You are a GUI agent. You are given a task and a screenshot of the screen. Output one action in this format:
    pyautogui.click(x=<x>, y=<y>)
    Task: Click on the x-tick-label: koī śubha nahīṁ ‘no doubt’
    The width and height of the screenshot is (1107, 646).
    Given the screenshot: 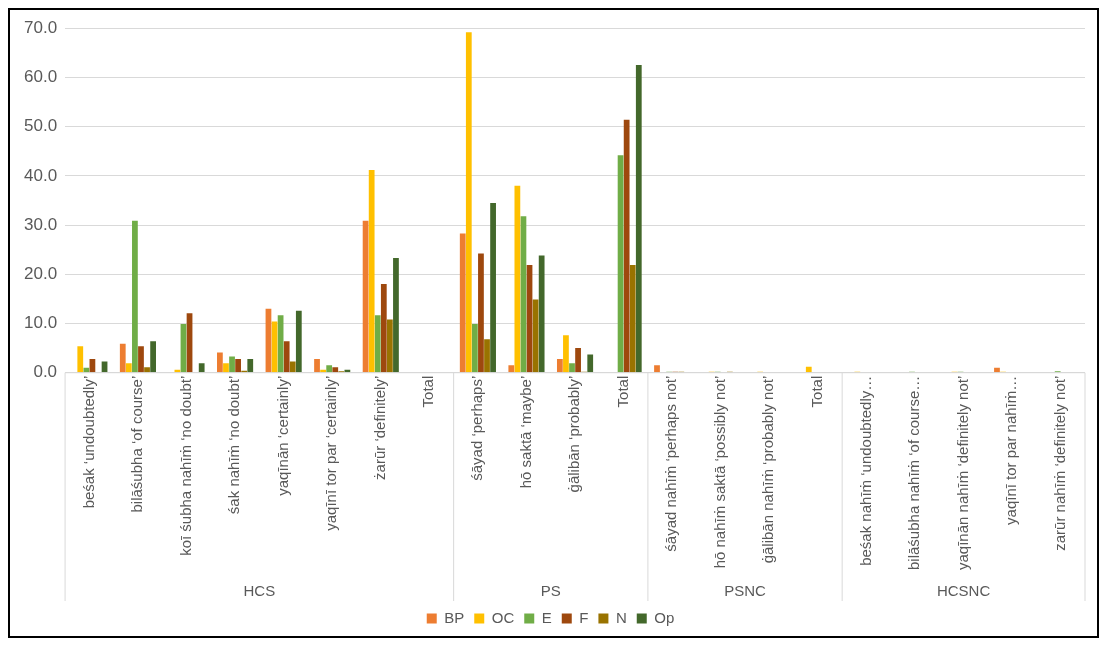 What is the action you would take?
    pyautogui.click(x=185, y=465)
    